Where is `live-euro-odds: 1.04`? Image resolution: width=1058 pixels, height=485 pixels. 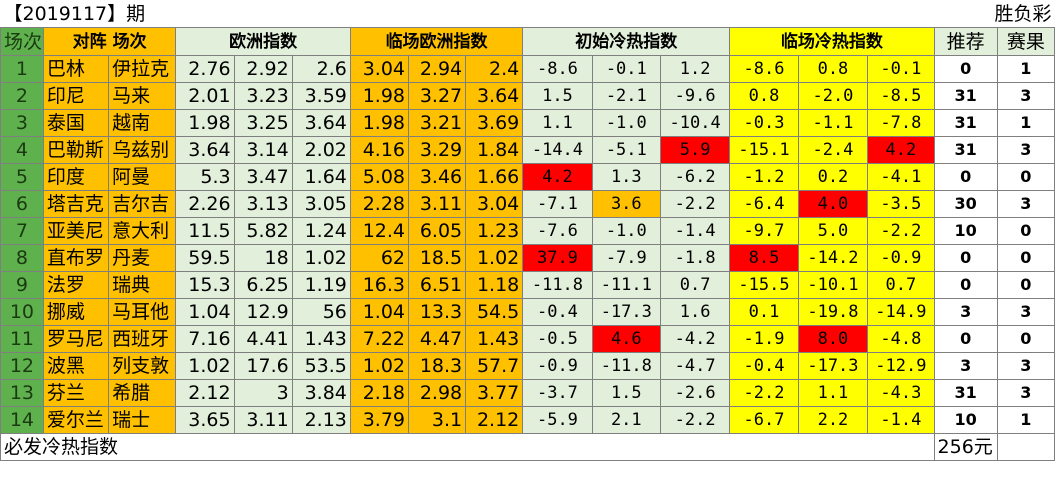
live-euro-odds: 1.04 is located at coordinates (379, 312).